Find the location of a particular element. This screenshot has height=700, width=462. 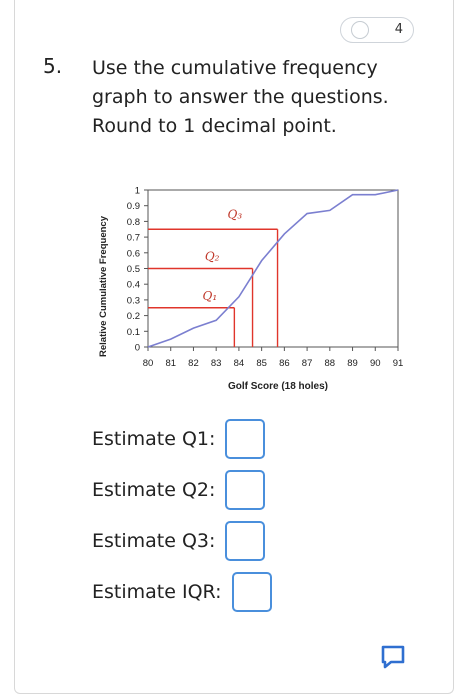

estimate-q3-row: Estimate Q3: is located at coordinates (179, 541).